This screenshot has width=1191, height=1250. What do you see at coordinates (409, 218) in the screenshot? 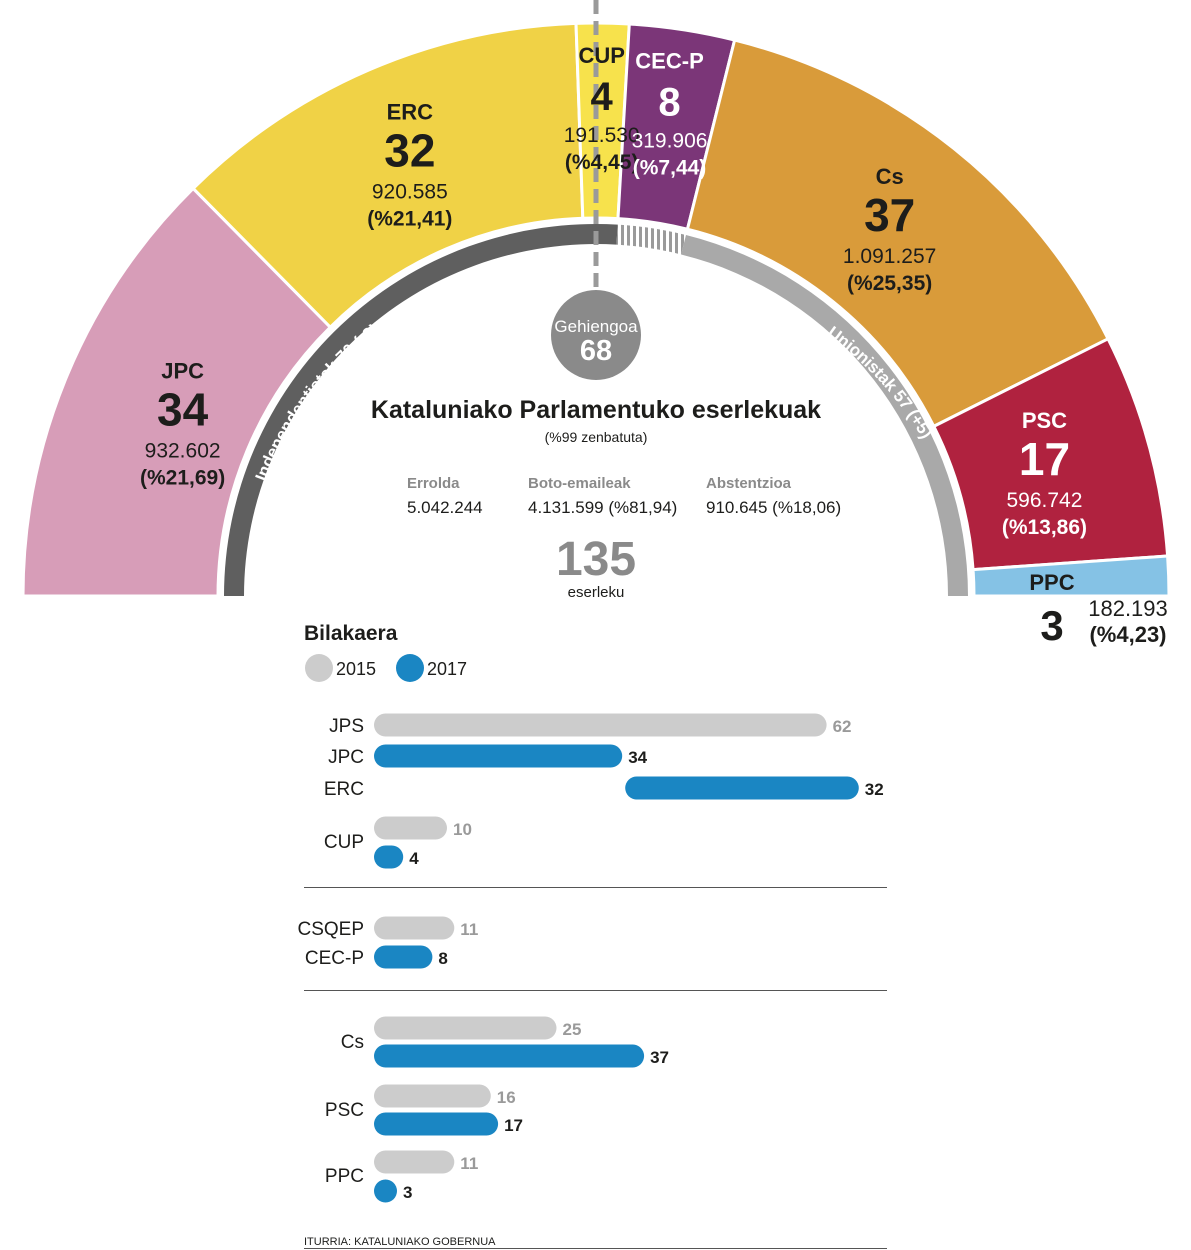
I see `party-pct: (%21,41)` at bounding box center [409, 218].